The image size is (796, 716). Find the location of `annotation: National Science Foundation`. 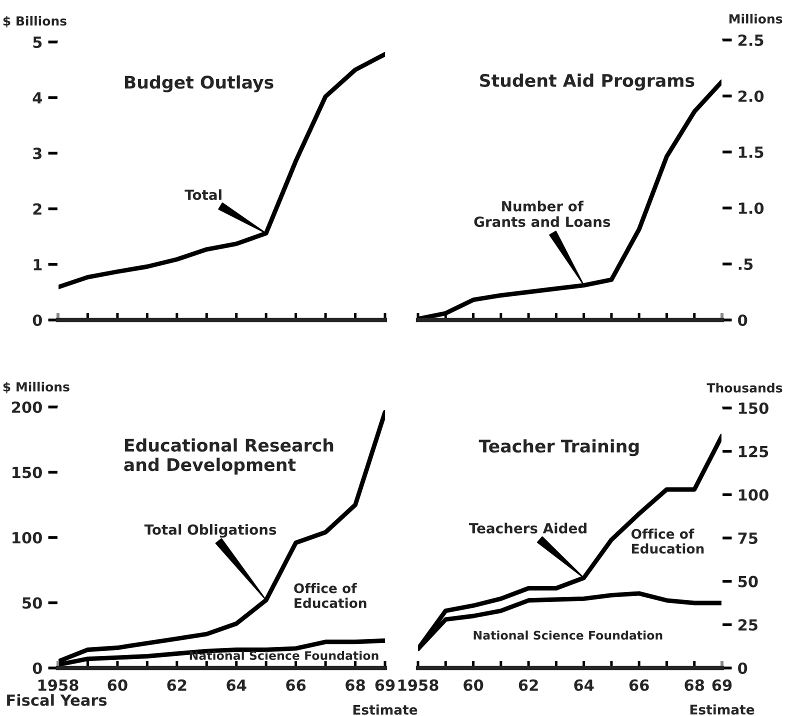

annotation: National Science Foundation is located at coordinates (568, 635).